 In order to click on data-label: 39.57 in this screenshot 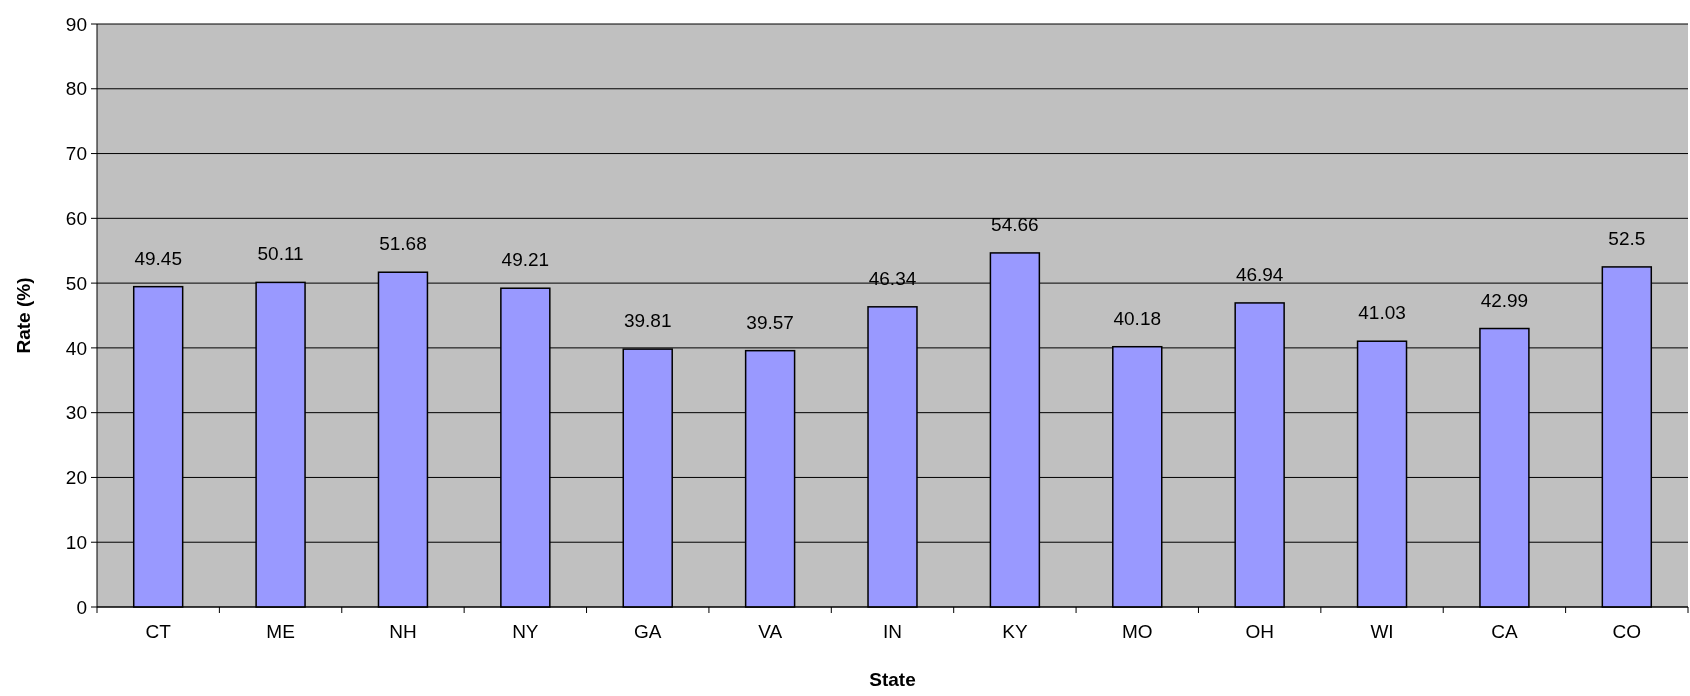, I will do `click(770, 322)`.